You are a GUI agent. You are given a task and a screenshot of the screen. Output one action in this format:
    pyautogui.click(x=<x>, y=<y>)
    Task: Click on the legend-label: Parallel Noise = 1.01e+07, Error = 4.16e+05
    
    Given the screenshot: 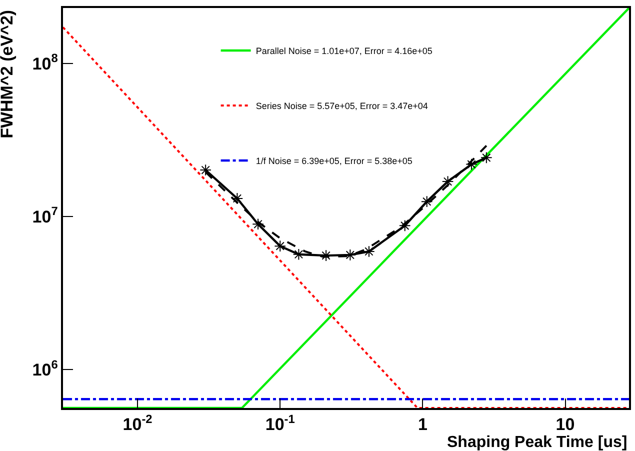 What is the action you would take?
    pyautogui.click(x=344, y=51)
    